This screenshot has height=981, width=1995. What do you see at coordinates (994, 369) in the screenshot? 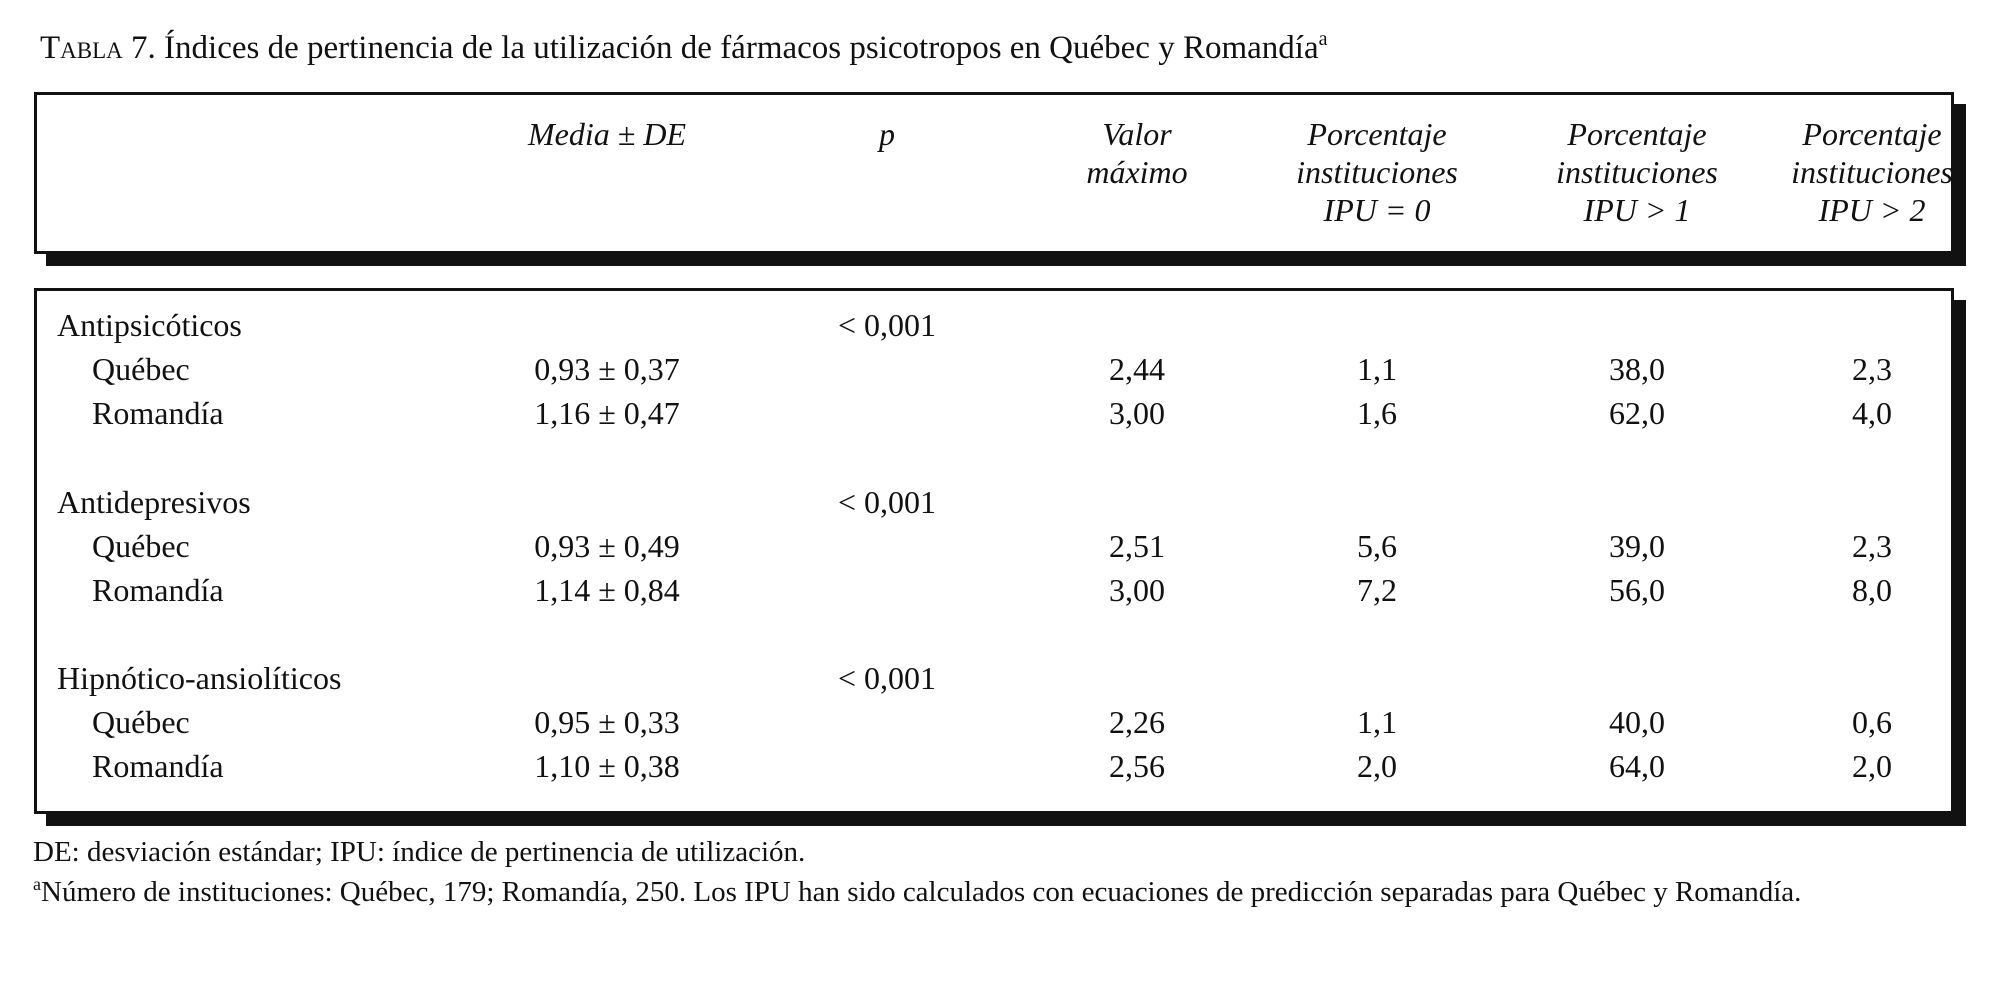
I see `table-row: Québec 0,93 ± 0,37 2,44 1,1 38,0 2,3` at bounding box center [994, 369].